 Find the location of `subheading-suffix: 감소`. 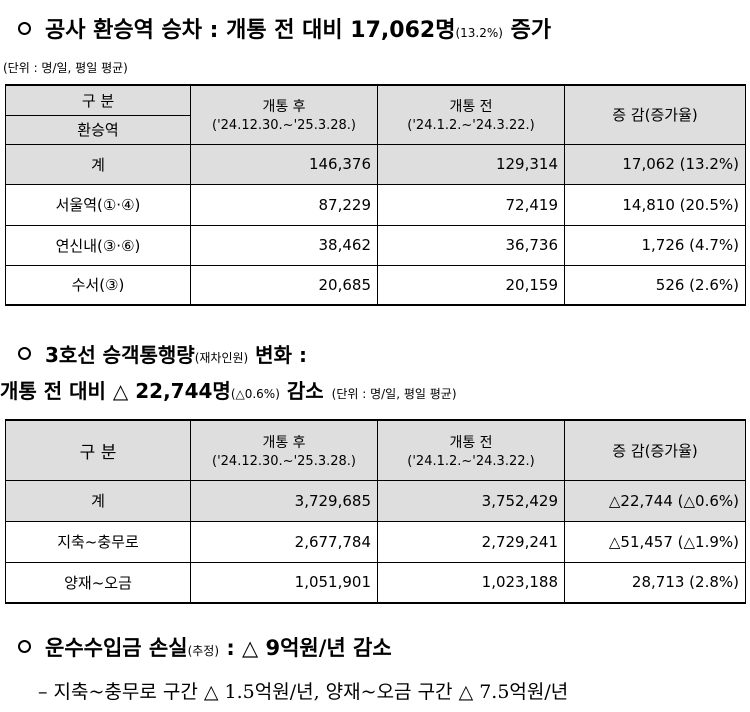

subheading-suffix: 감소 is located at coordinates (301, 391).